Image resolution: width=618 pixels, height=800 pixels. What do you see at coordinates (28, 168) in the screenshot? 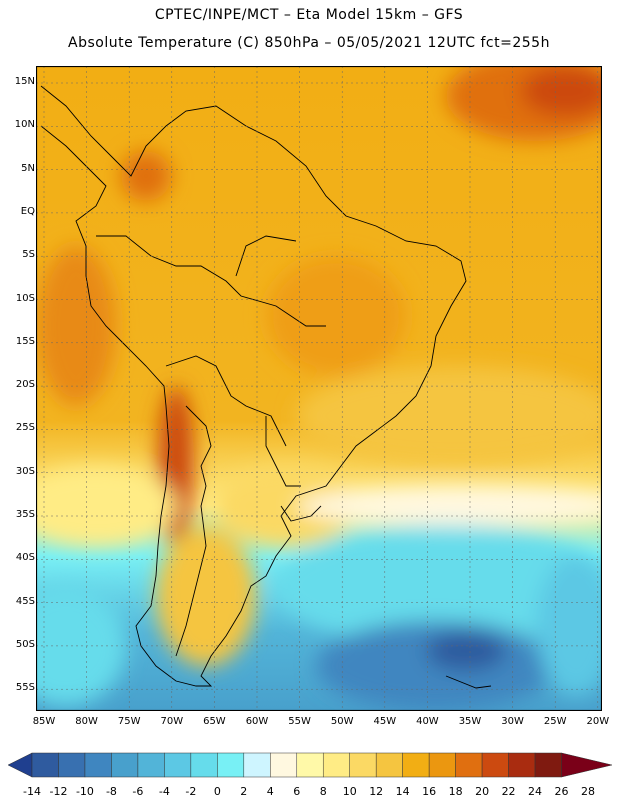
I see `lat-label: 5N` at bounding box center [28, 168].